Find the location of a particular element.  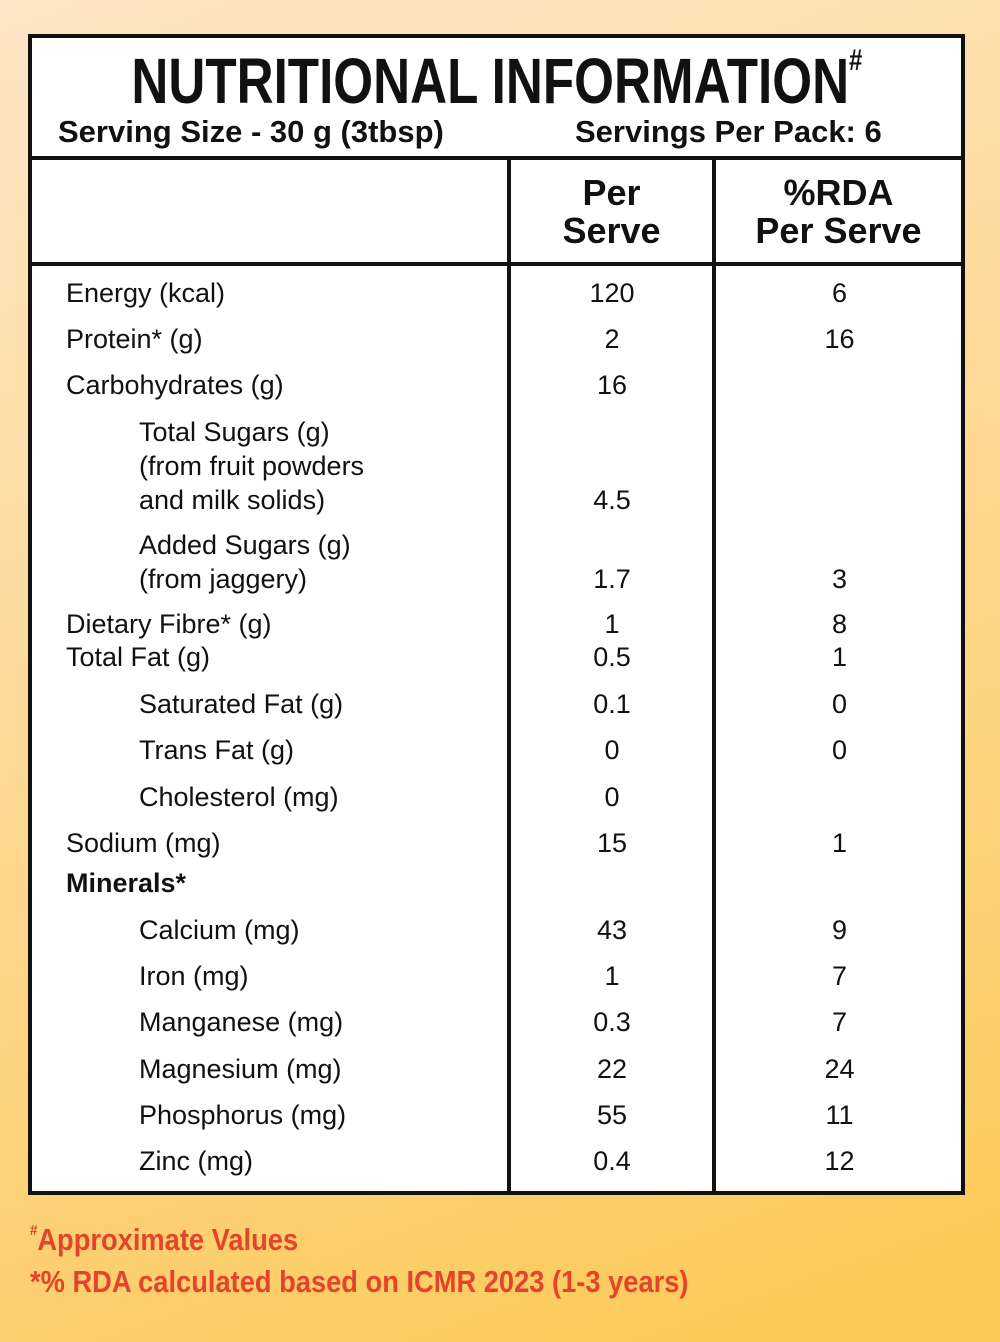

nutrient-label: Dietary Fibre* (g) is located at coordinates (169, 624).